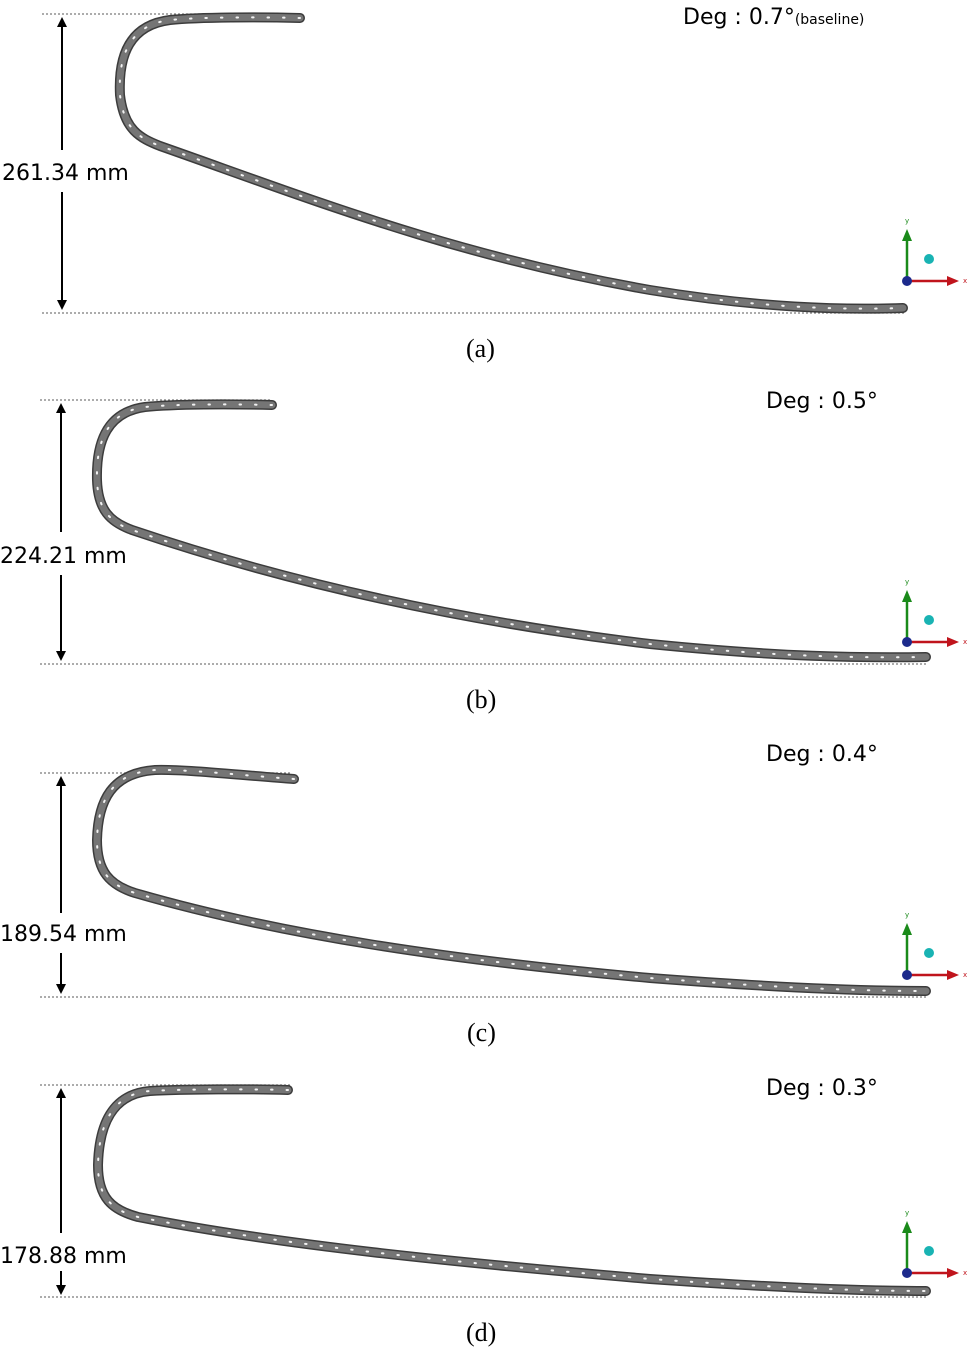 The width and height of the screenshot is (971, 1349). I want to click on deg-label: Deg : 0.4°, so click(822, 754).